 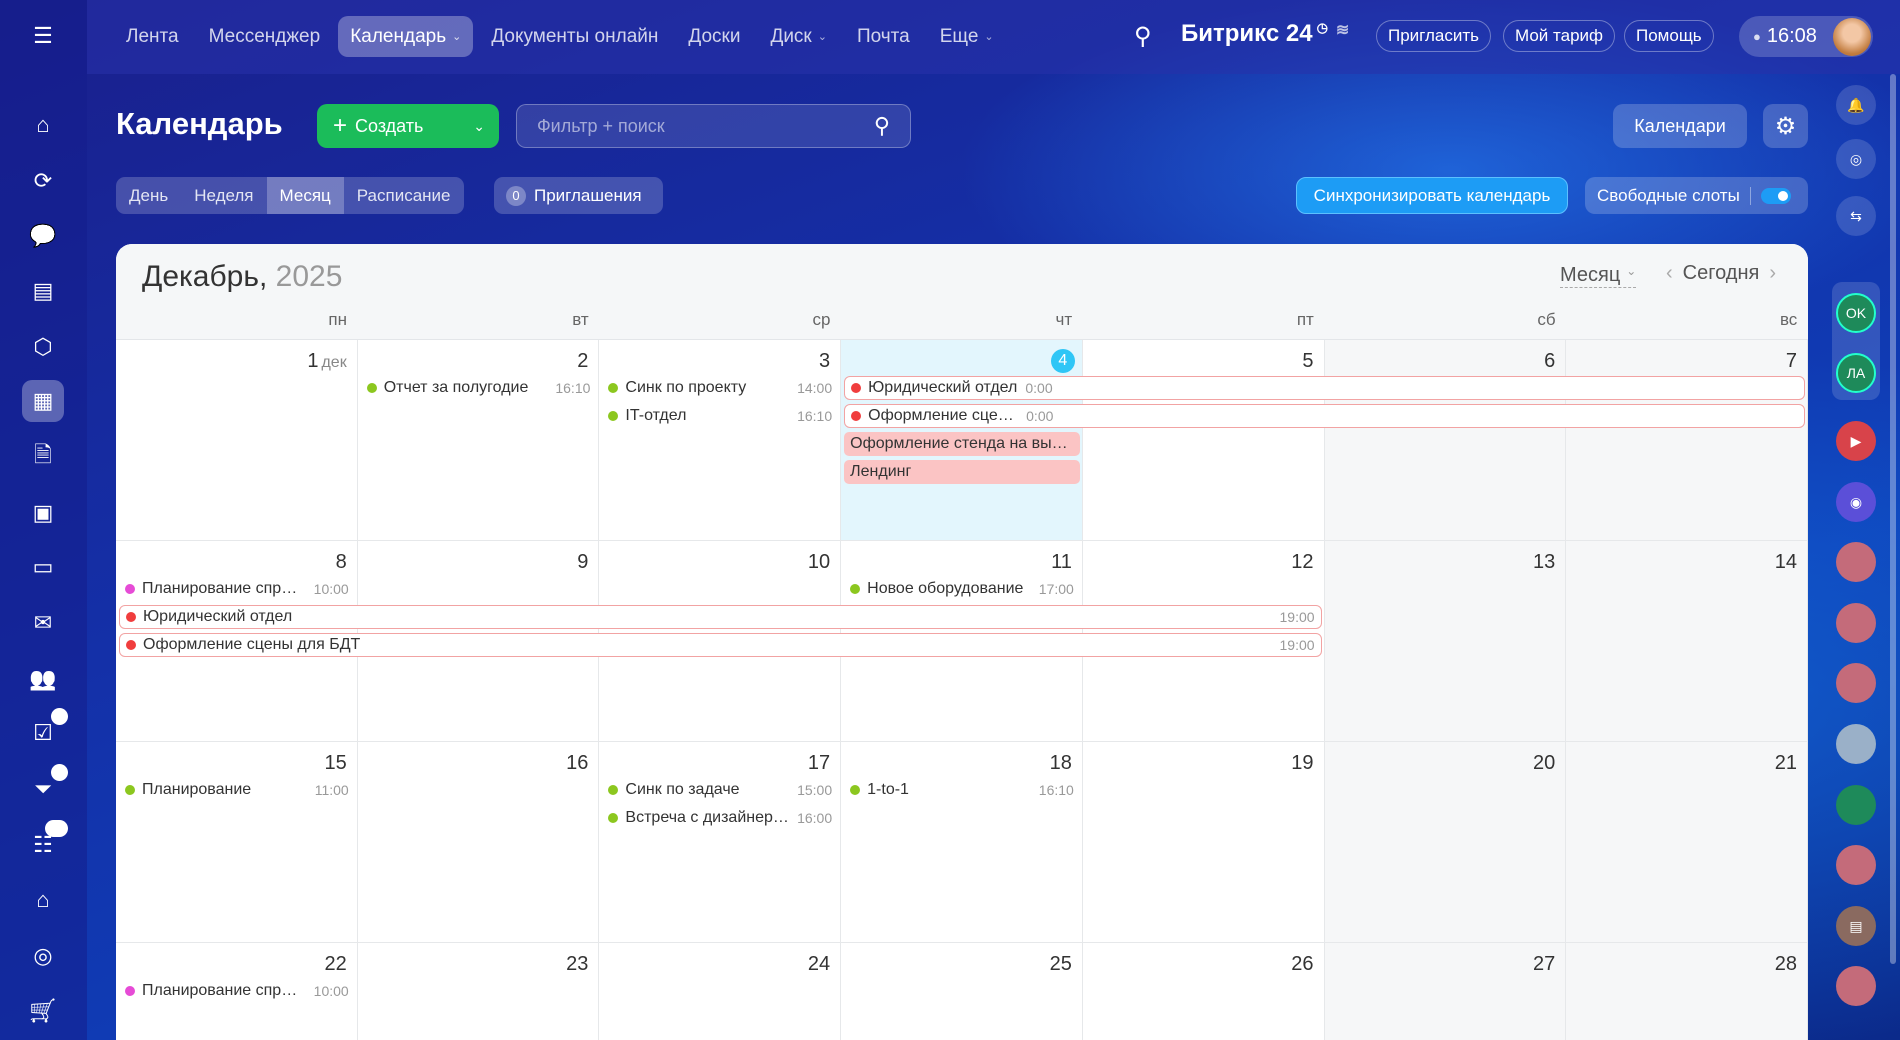 What do you see at coordinates (43, 35) in the screenshot?
I see `menu-icon: ☰` at bounding box center [43, 35].